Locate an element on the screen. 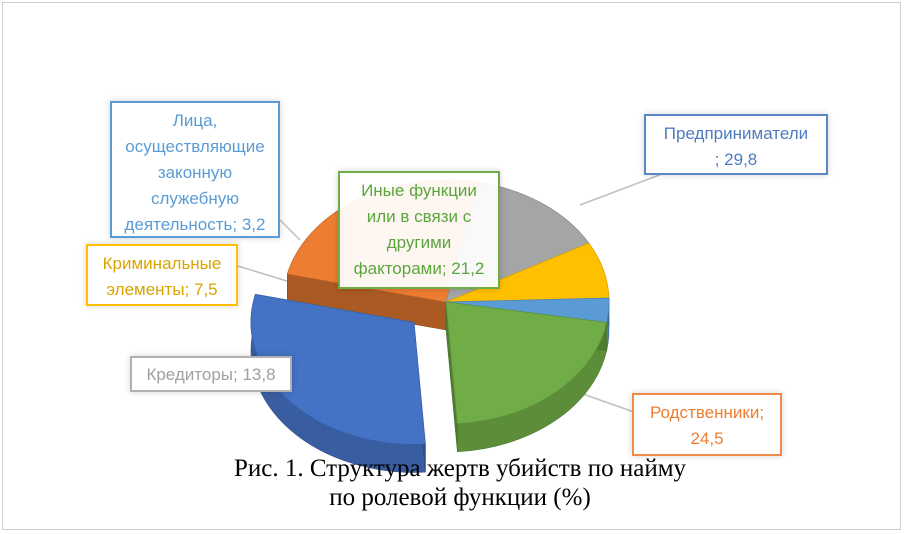 The image size is (905, 534). data-label-line: ; 29,8 is located at coordinates (736, 159).